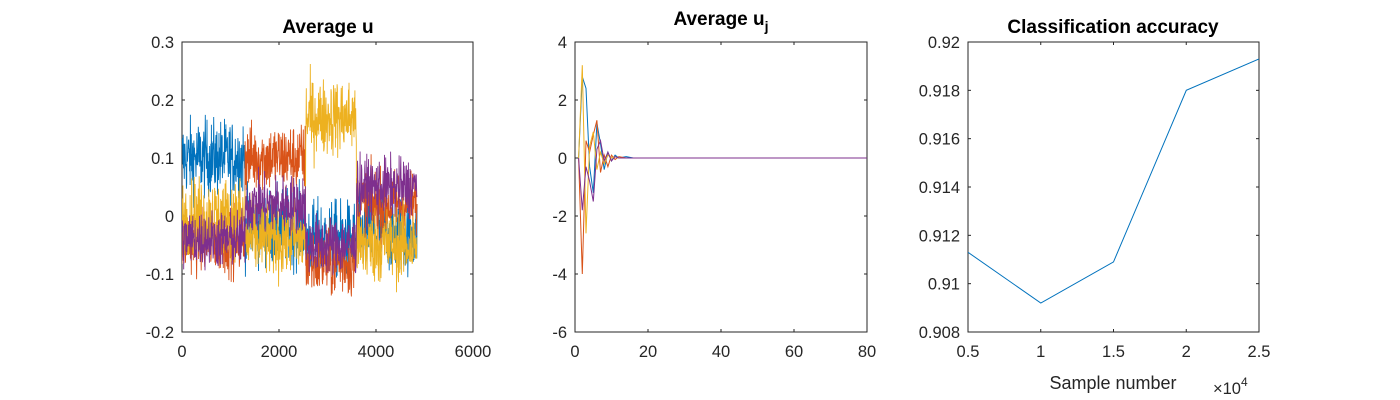 This screenshot has height=400, width=1400. What do you see at coordinates (1040, 352) in the screenshot?
I see `x-tick-label: 1` at bounding box center [1040, 352].